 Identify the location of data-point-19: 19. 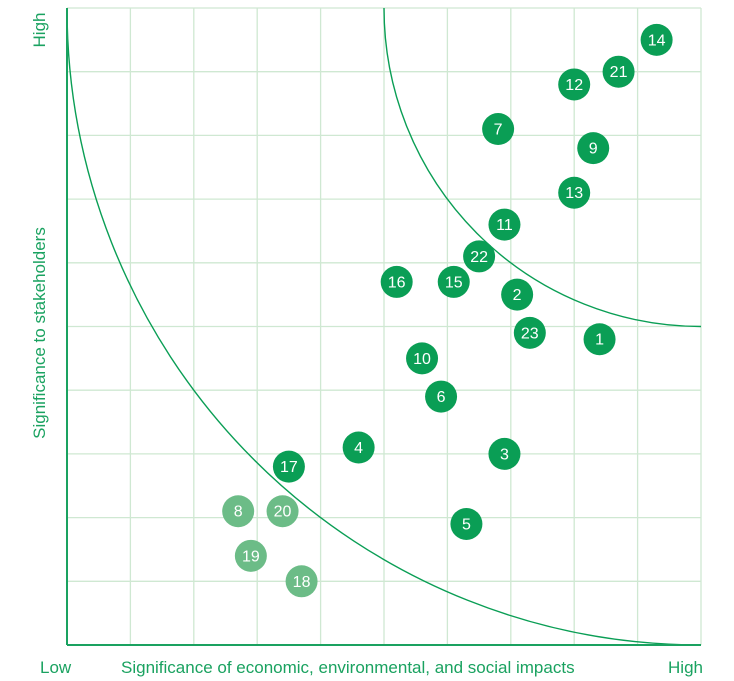
(250, 555).